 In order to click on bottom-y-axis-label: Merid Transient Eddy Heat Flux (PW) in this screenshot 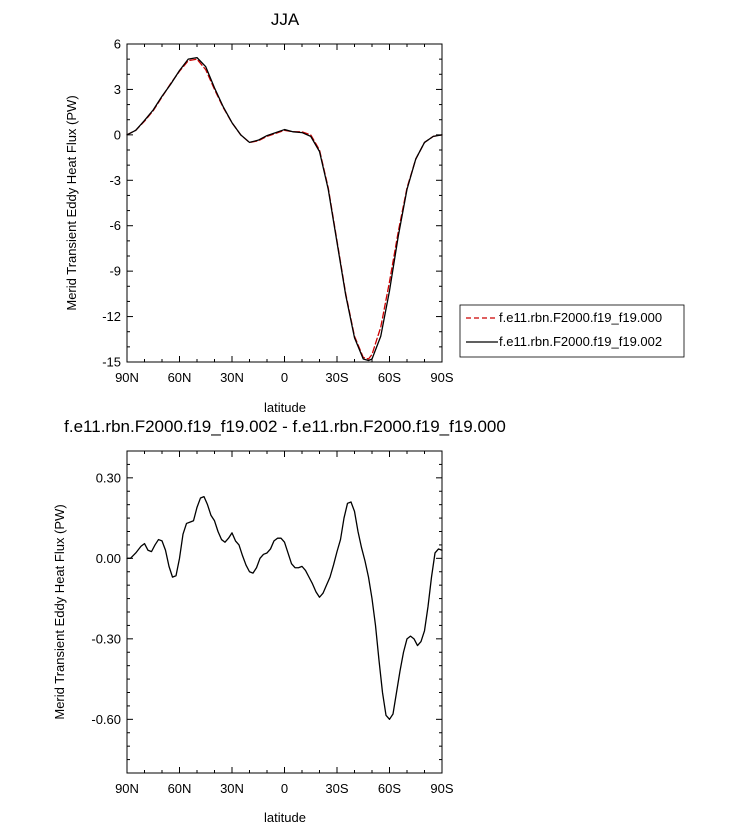, I will do `click(59, 611)`.